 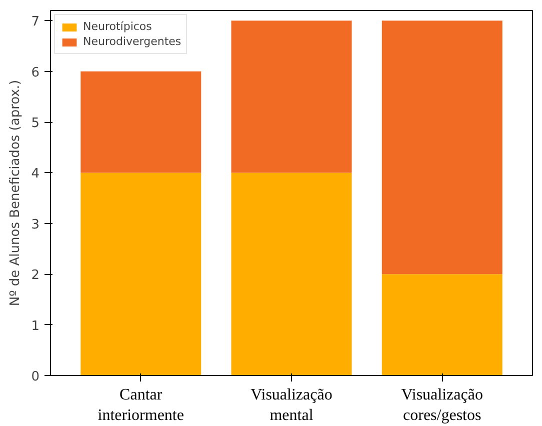 What do you see at coordinates (291, 405) in the screenshot?
I see `x-tick-label: Visualização mental` at bounding box center [291, 405].